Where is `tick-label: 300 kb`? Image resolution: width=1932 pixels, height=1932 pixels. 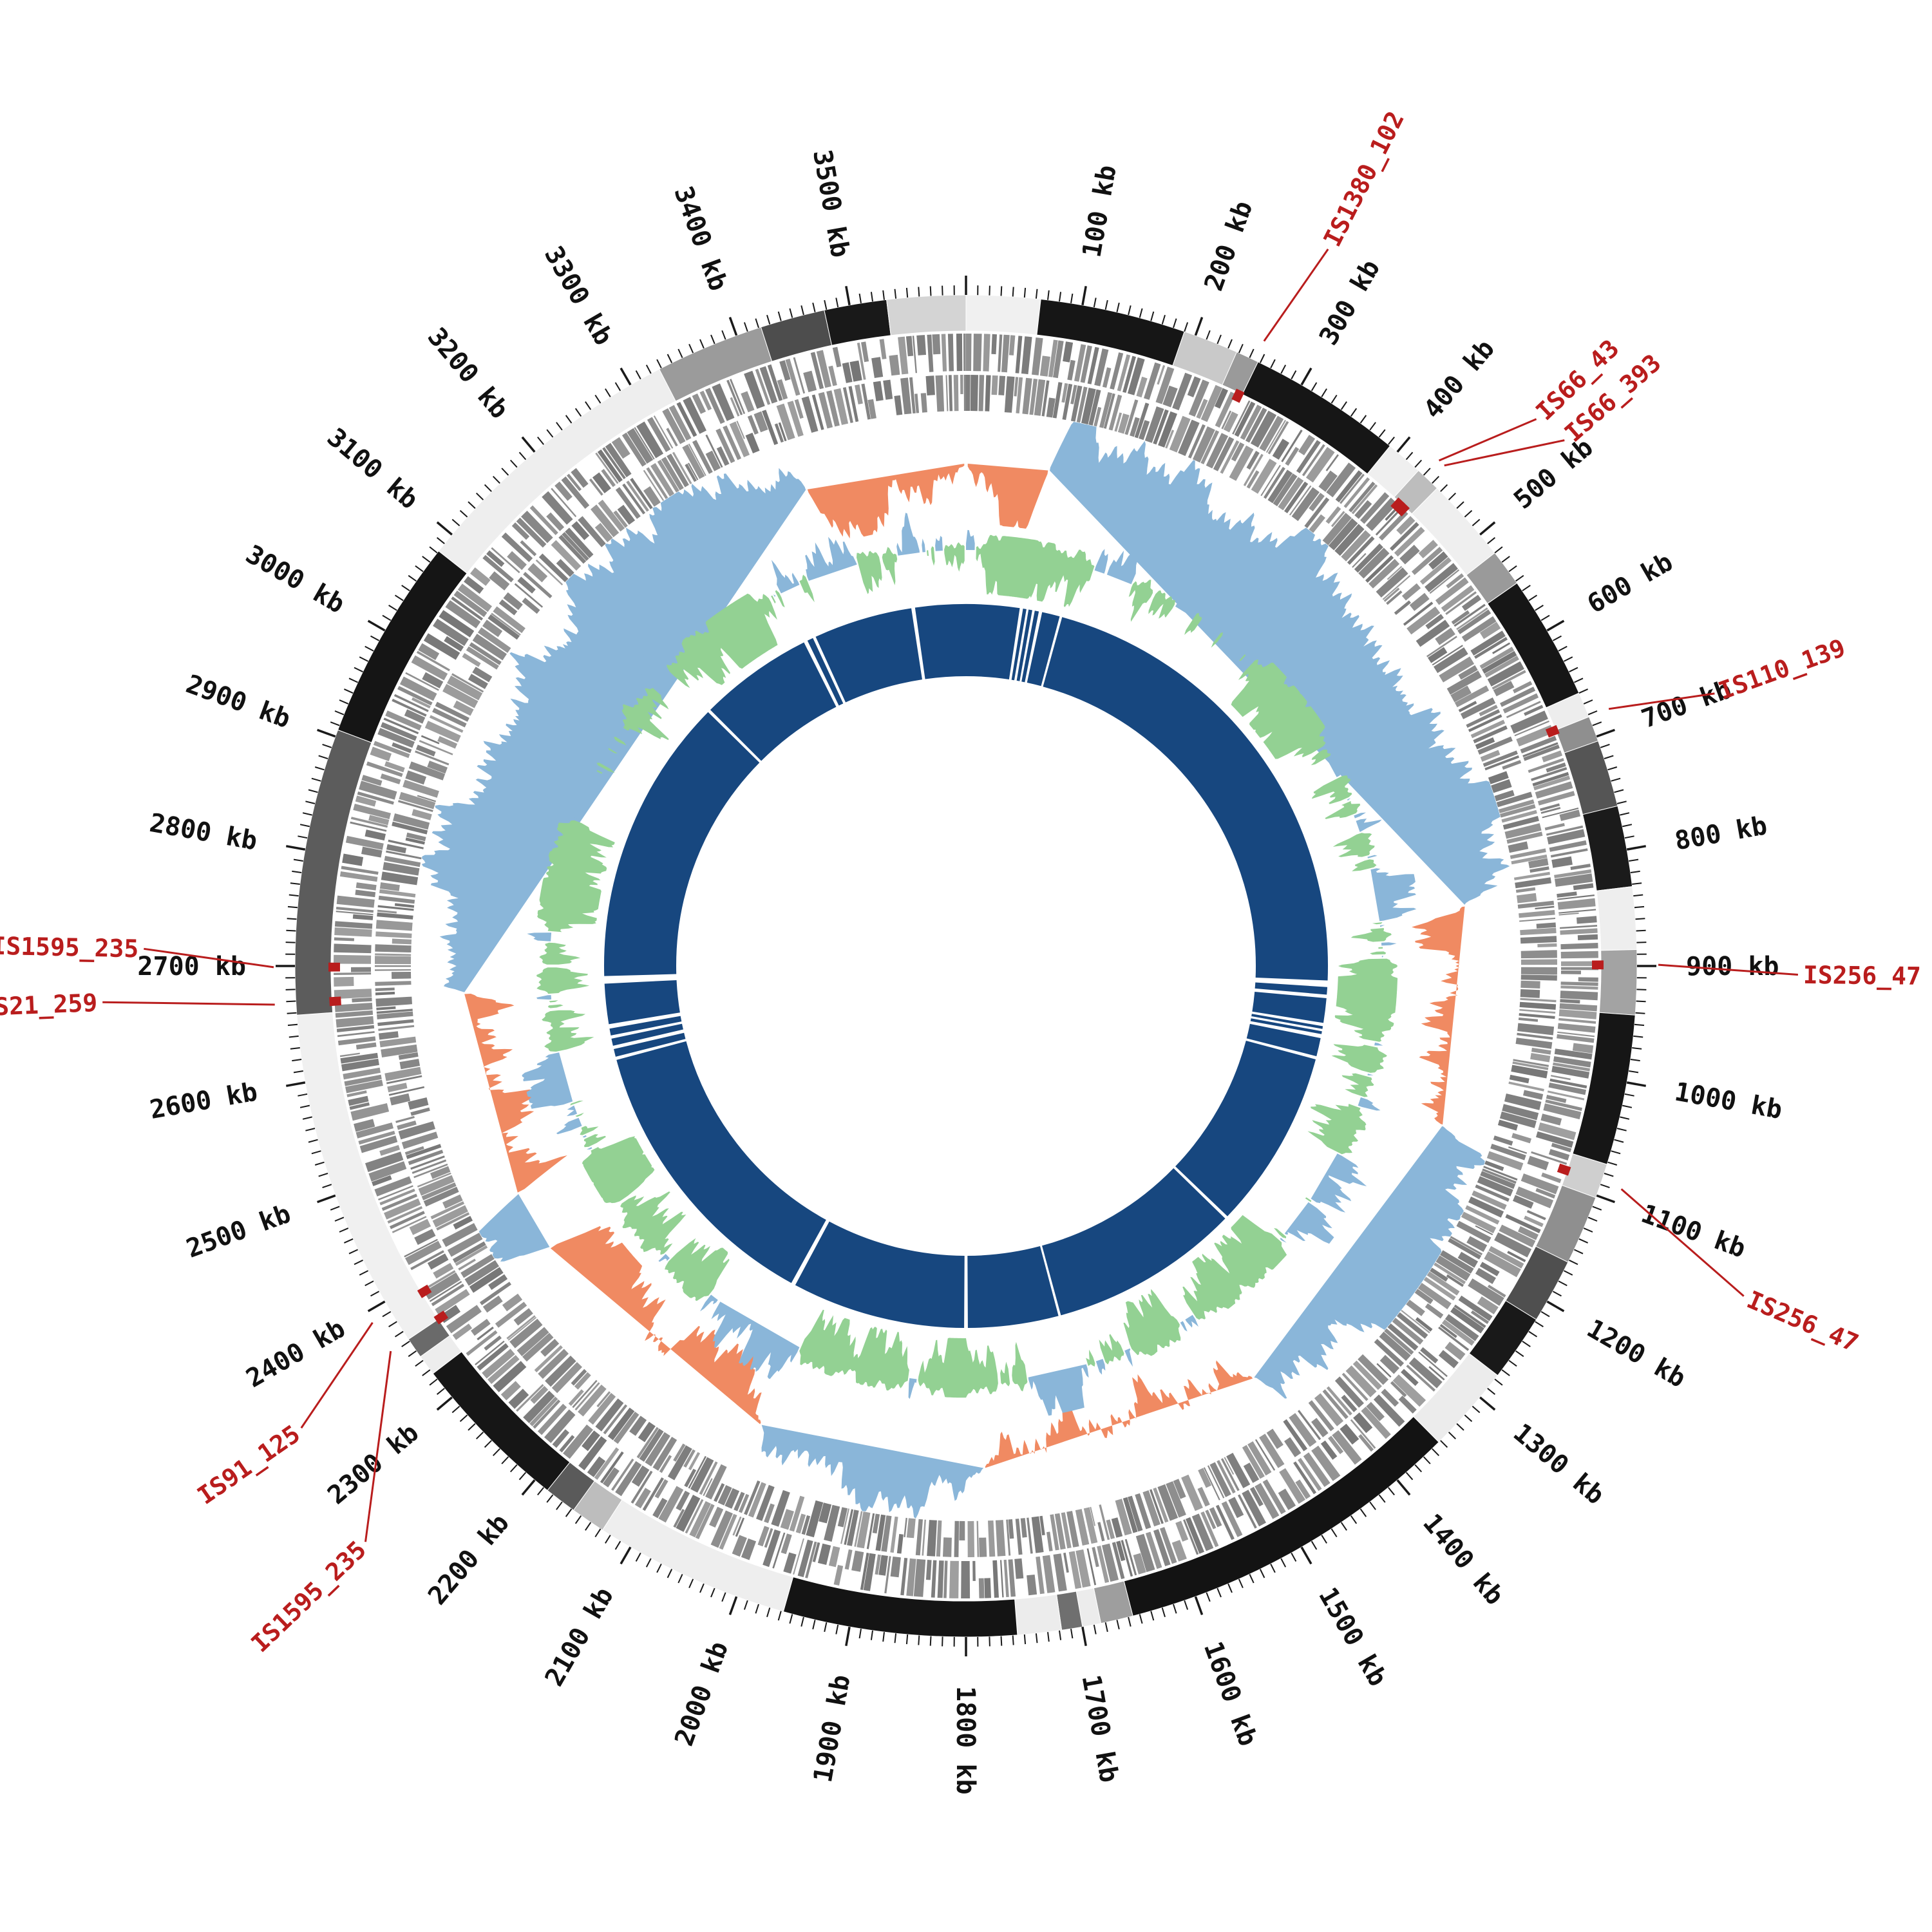 tick-label: 300 kb is located at coordinates (1350, 302).